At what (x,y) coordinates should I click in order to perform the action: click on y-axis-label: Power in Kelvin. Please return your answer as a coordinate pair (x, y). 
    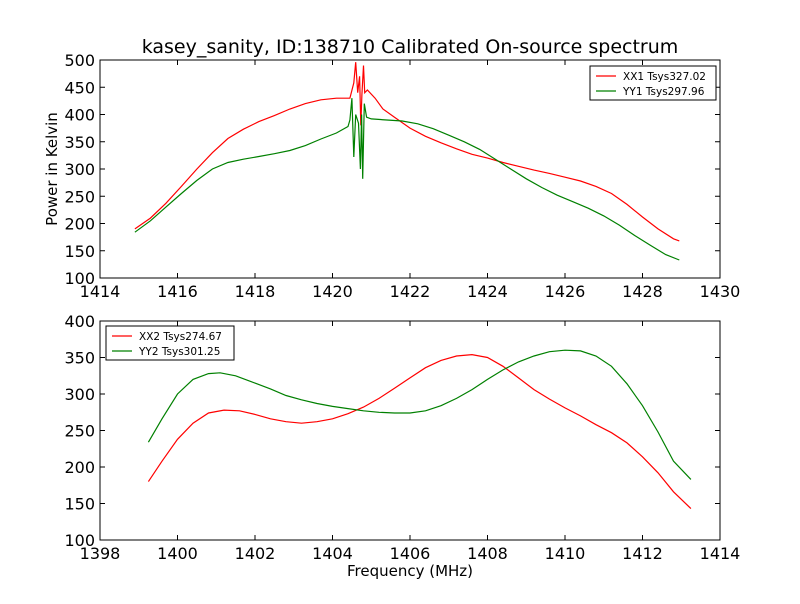
    Looking at the image, I should click on (52, 169).